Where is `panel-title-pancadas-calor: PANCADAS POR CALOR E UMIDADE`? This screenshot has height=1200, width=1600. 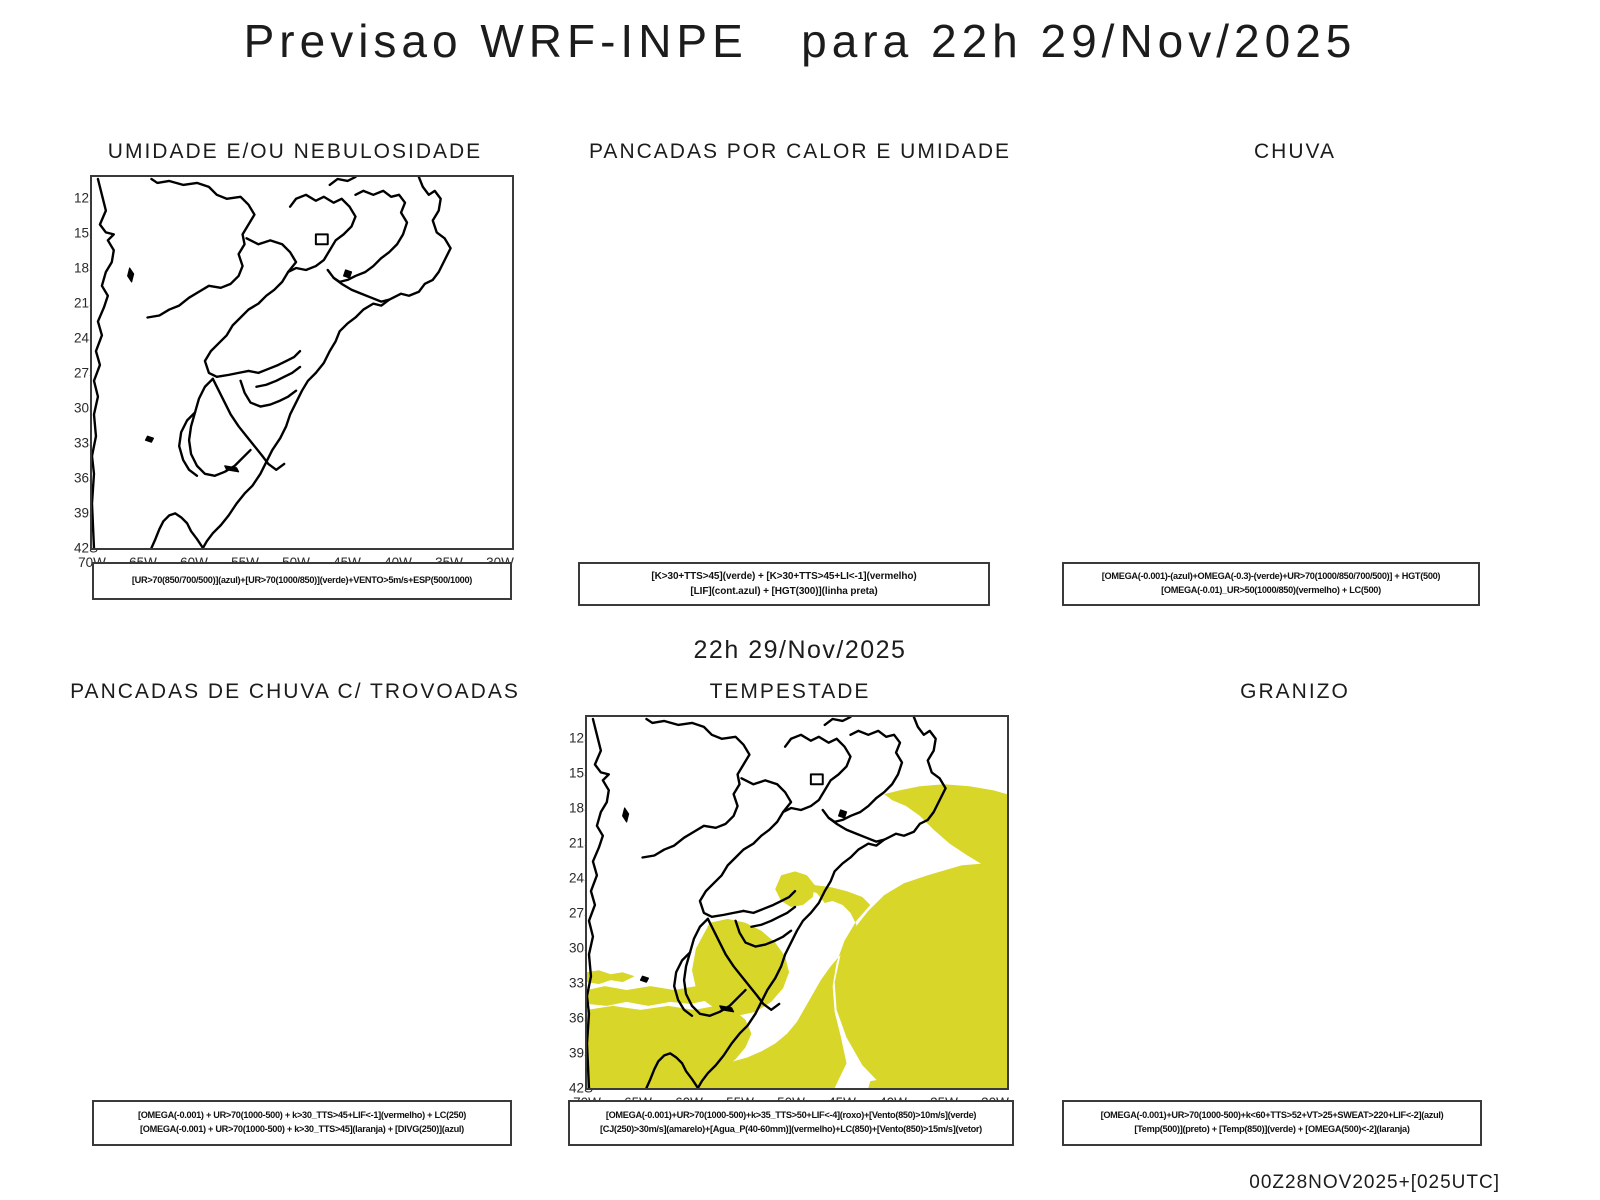
panel-title-pancadas-calor: PANCADAS POR CALOR E UMIDADE is located at coordinates (799, 151).